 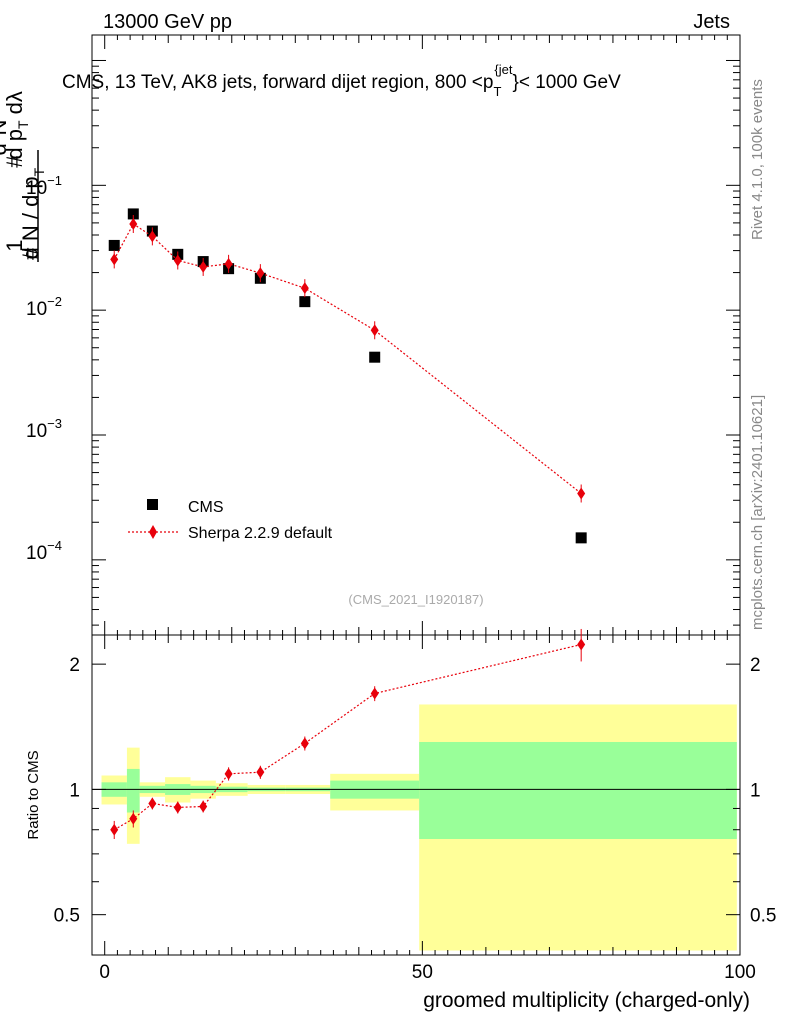 What do you see at coordinates (415, 599) in the screenshot?
I see `analysis-watermark: (CMS_2021_I1920187)` at bounding box center [415, 599].